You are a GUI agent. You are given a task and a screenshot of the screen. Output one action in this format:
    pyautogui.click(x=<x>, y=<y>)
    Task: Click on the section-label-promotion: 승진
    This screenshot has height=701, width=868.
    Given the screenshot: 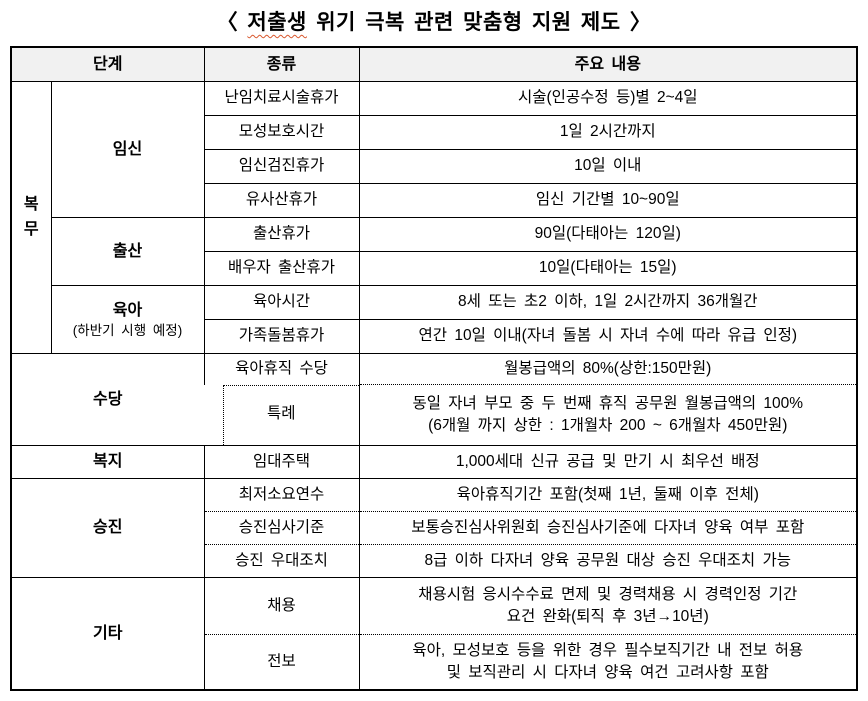 What is the action you would take?
    pyautogui.click(x=107, y=528)
    